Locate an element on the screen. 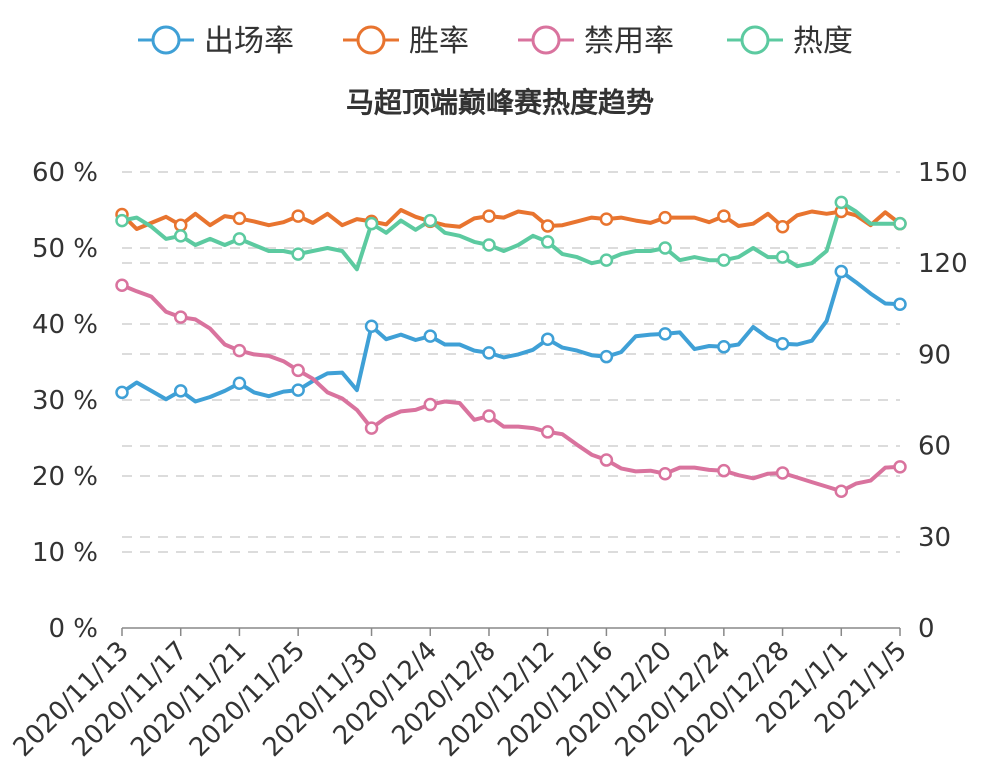 The height and width of the screenshot is (779, 1000). y-left-tick-label: 10 % is located at coordinates (65, 553).